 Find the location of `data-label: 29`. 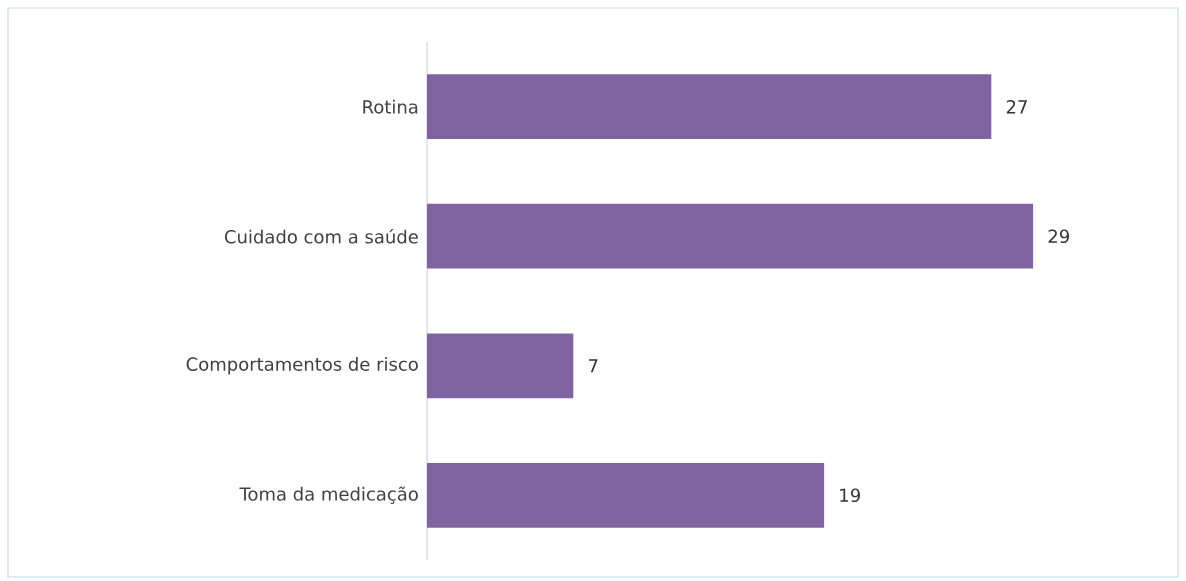

data-label: 29 is located at coordinates (1058, 236).